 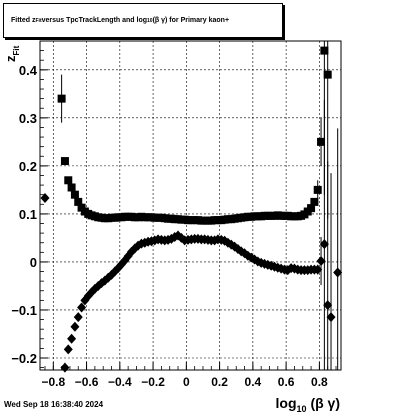 I want to click on x-tick-label: 0.8, so click(x=319, y=382).